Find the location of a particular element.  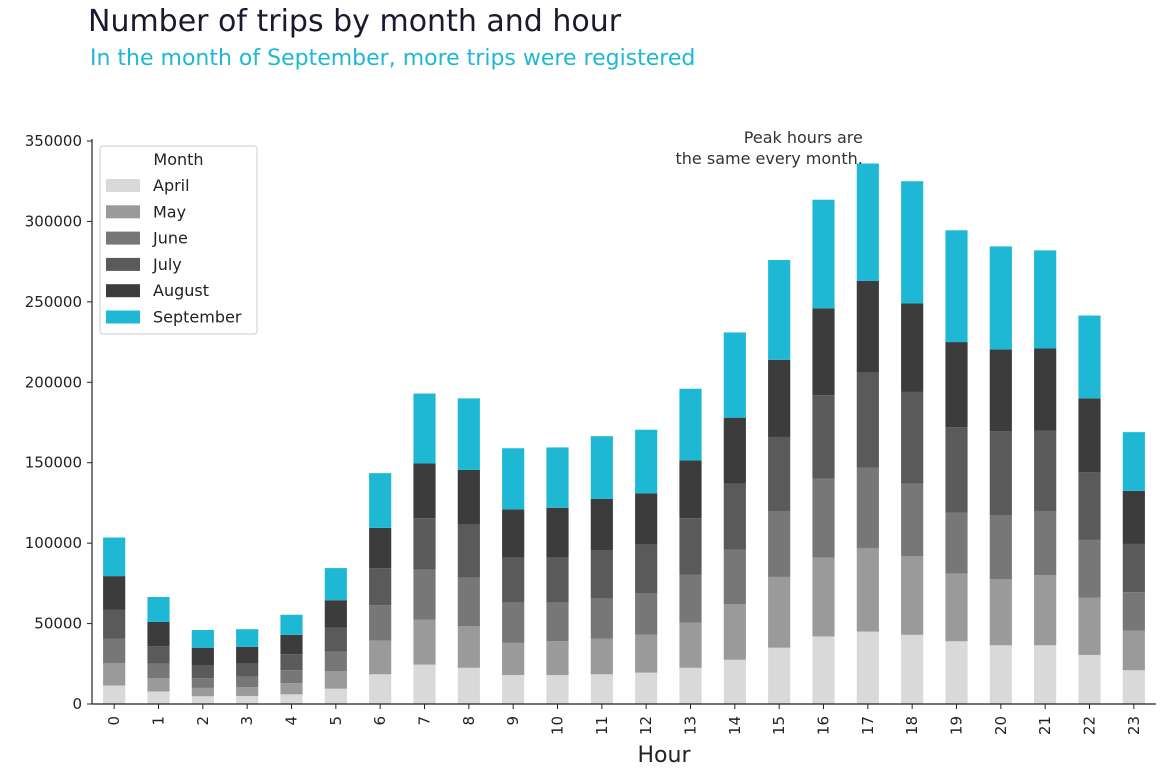

y-tick-label: 50000 is located at coordinates (58, 624).